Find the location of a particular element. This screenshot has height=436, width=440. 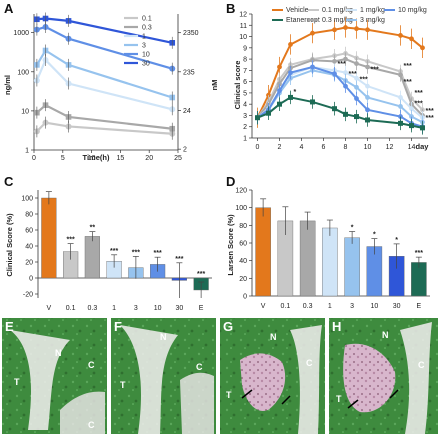

d-category-label: 10 is located at coordinates (374, 306).